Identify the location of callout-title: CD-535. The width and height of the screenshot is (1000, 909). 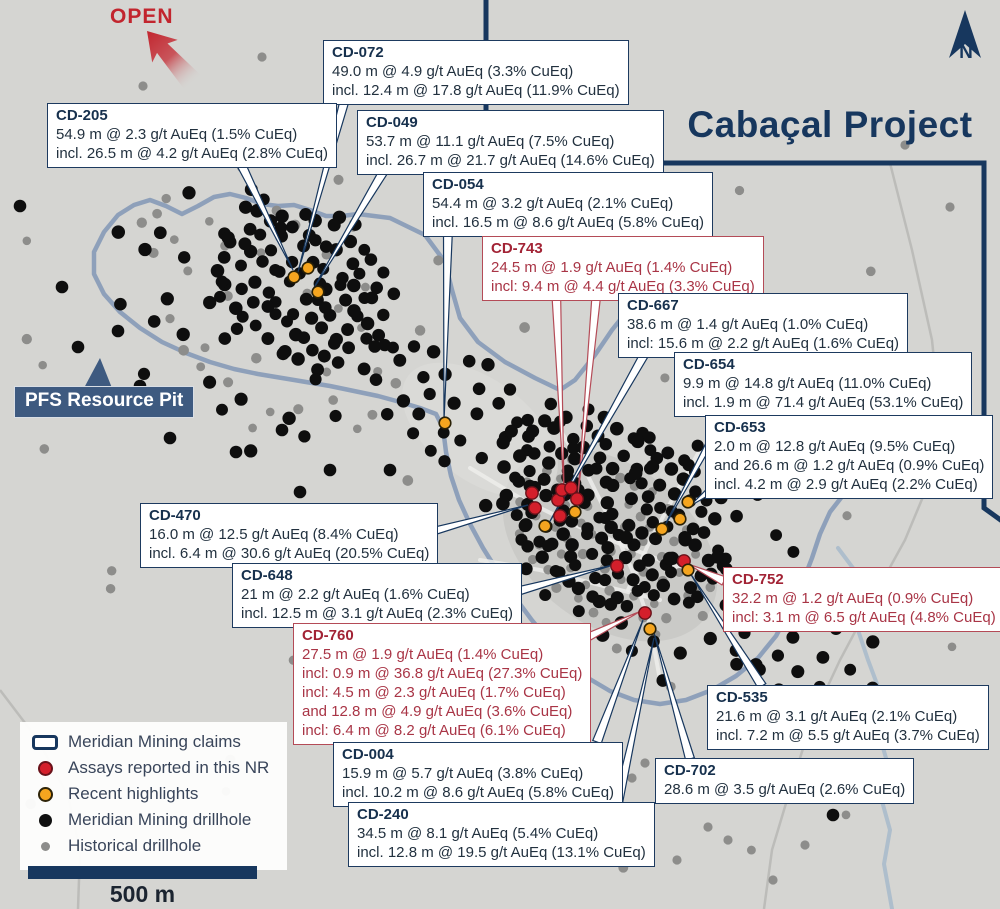
(742, 697).